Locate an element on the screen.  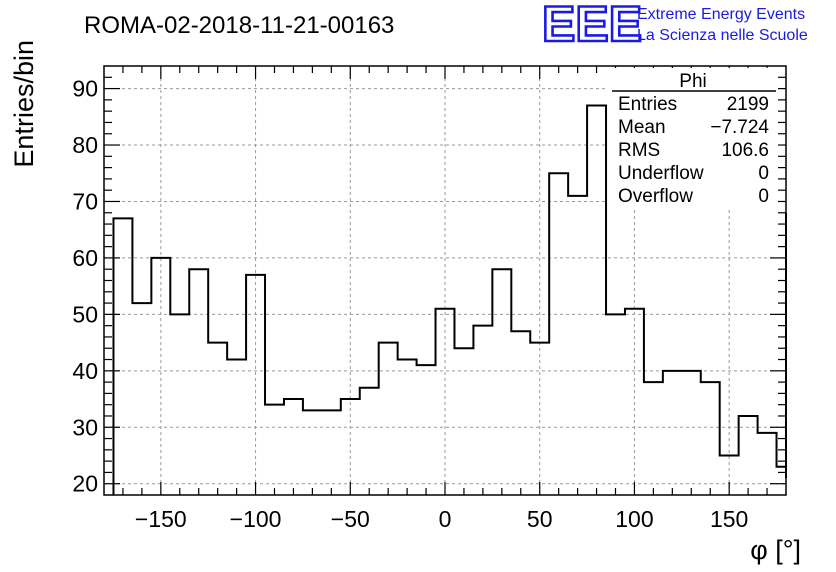
y-tick-label: 30 is located at coordinates (85, 427).